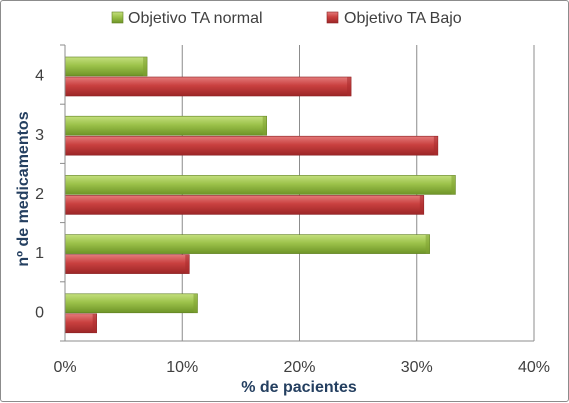 This screenshot has width=569, height=403. What do you see at coordinates (182, 367) in the screenshot?
I see `x-tick-label: 10%` at bounding box center [182, 367].